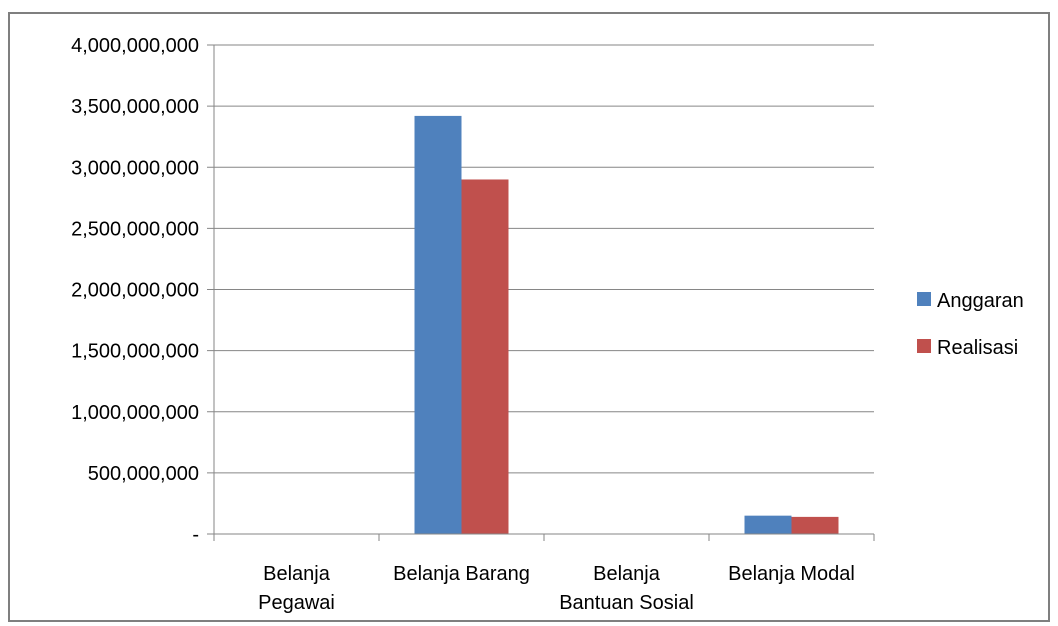 This screenshot has width=1058, height=626. I want to click on y-tick-label: -, so click(195, 535).